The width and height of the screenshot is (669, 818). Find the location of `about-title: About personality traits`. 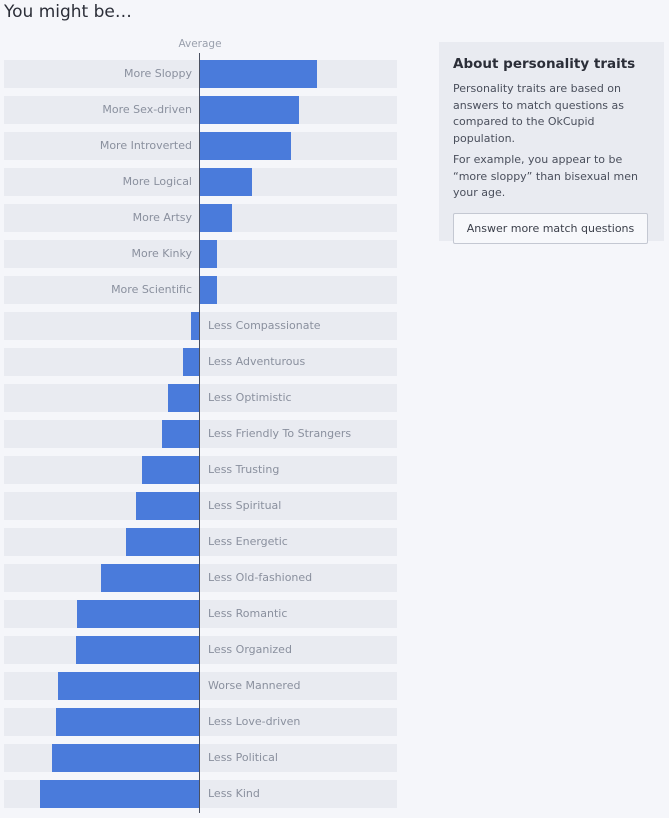

about-title: About personality traits is located at coordinates (544, 64).